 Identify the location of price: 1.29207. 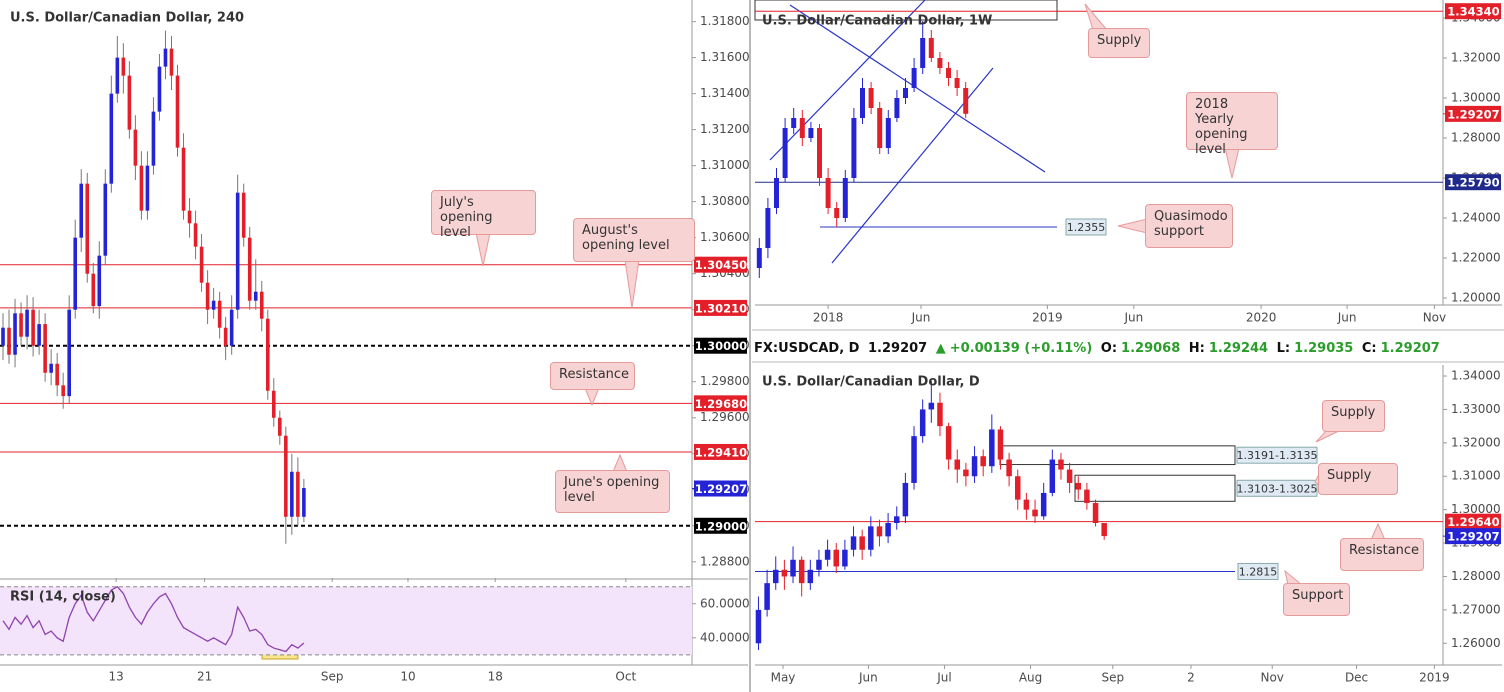
(898, 348).